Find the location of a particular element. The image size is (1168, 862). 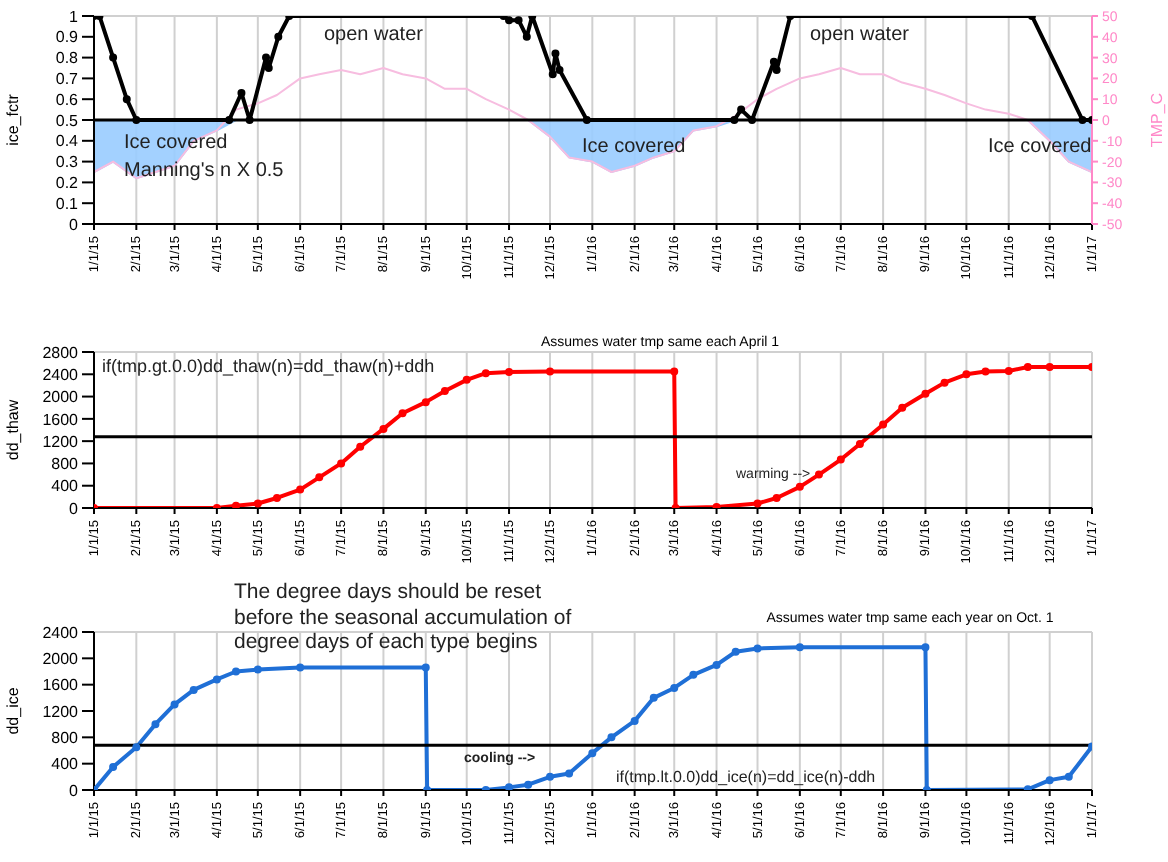

y-tick-label: 0.5 is located at coordinates (67, 120).